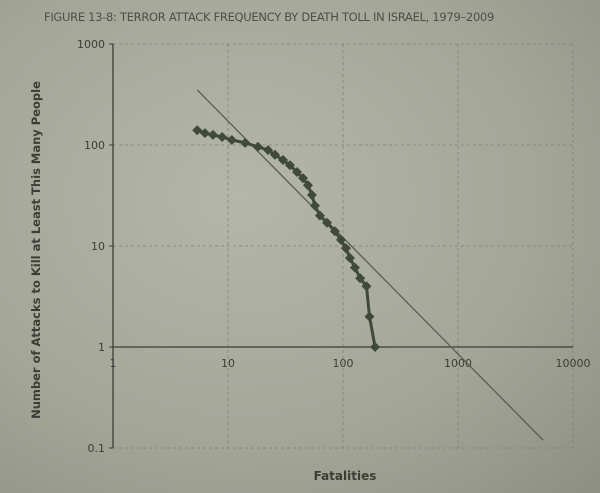 Image resolution: width=600 pixels, height=493 pixels. I want to click on x-tick-label: 1, so click(113, 363).